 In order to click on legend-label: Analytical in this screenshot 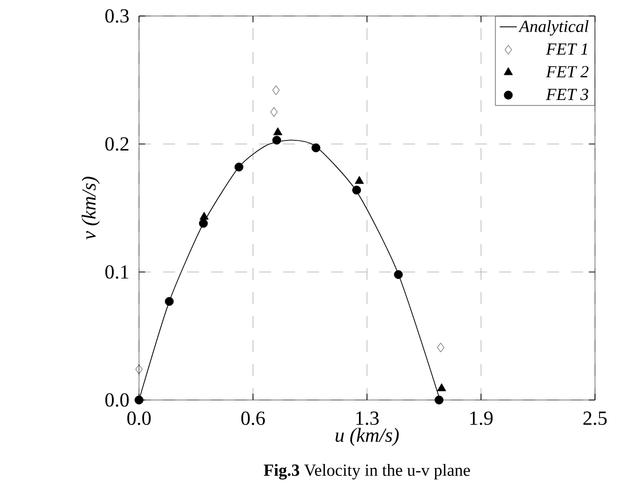, I will do `click(553, 28)`.